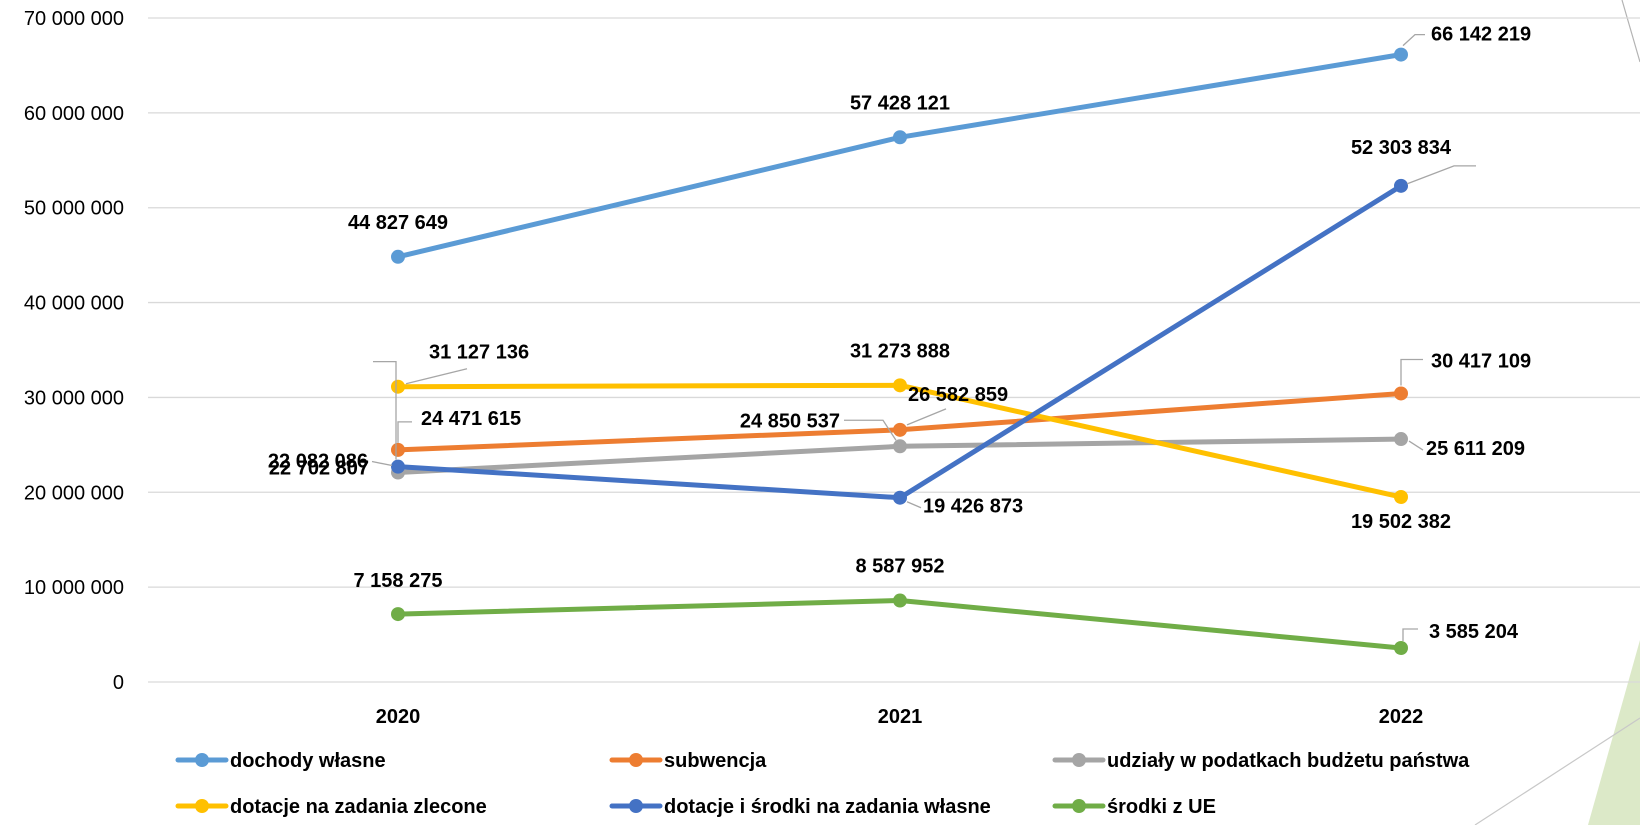 This screenshot has width=1640, height=825. What do you see at coordinates (398, 581) in the screenshot?
I see `data-label: 7 158 275` at bounding box center [398, 581].